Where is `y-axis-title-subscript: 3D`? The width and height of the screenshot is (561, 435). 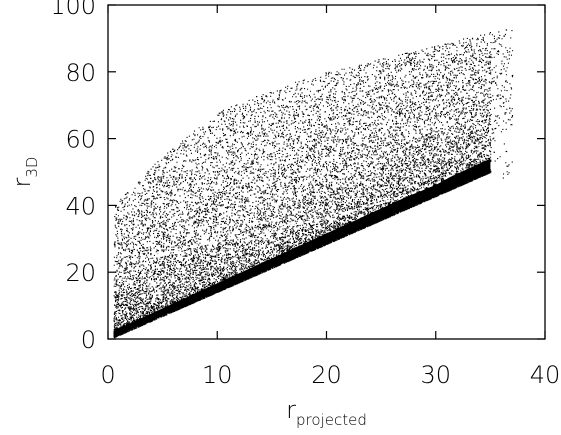 y-axis-title-subscript: 3D is located at coordinates (32, 167).